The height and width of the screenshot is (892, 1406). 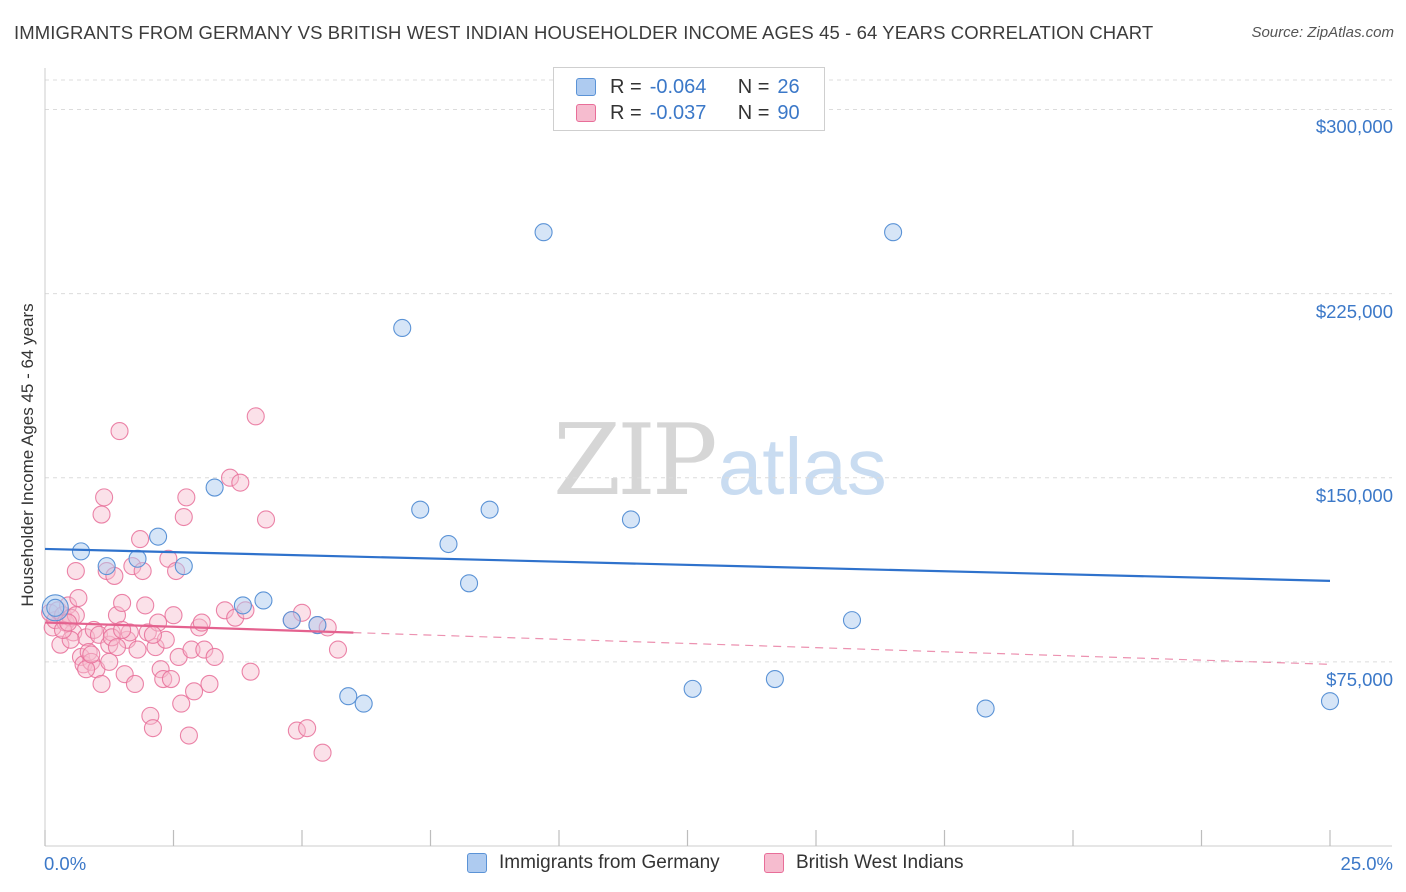 What do you see at coordinates (687, 564) in the screenshot?
I see `germany-trend-line` at bounding box center [687, 564].